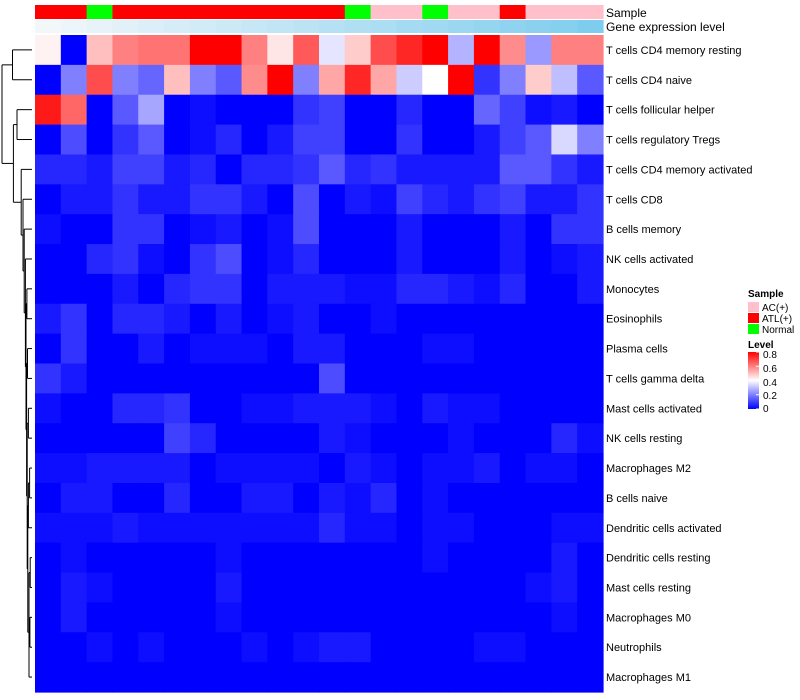 The height and width of the screenshot is (700, 800). Describe the element at coordinates (660, 111) in the screenshot. I see `row-label: T cells follicular helper` at that location.